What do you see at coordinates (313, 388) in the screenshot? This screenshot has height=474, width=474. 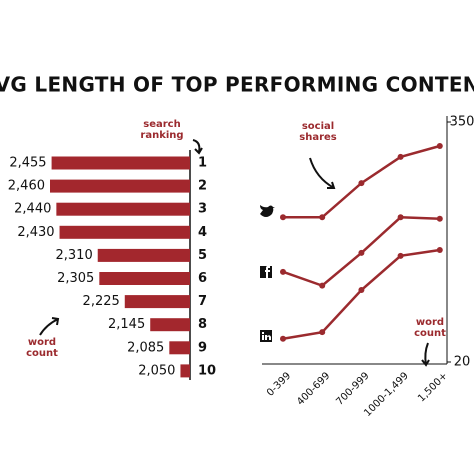 I see `x-tick-label: 400-699` at bounding box center [313, 388].